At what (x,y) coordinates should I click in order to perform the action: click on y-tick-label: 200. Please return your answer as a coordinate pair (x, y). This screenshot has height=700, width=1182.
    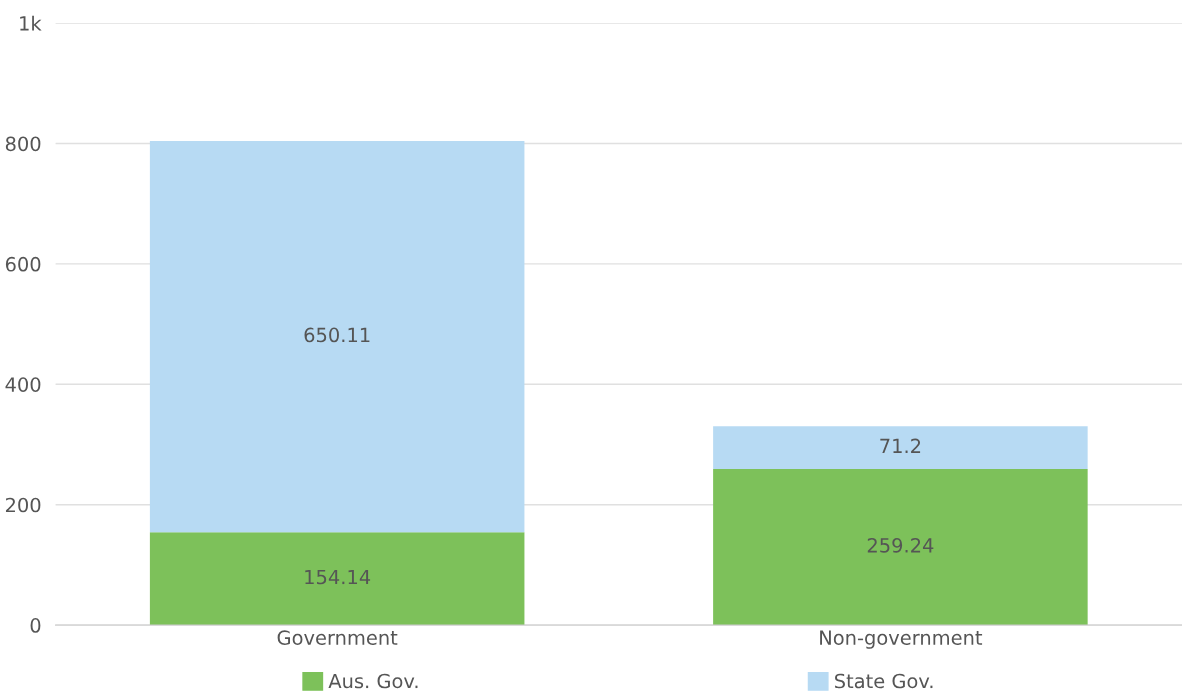
    Looking at the image, I should click on (23, 505).